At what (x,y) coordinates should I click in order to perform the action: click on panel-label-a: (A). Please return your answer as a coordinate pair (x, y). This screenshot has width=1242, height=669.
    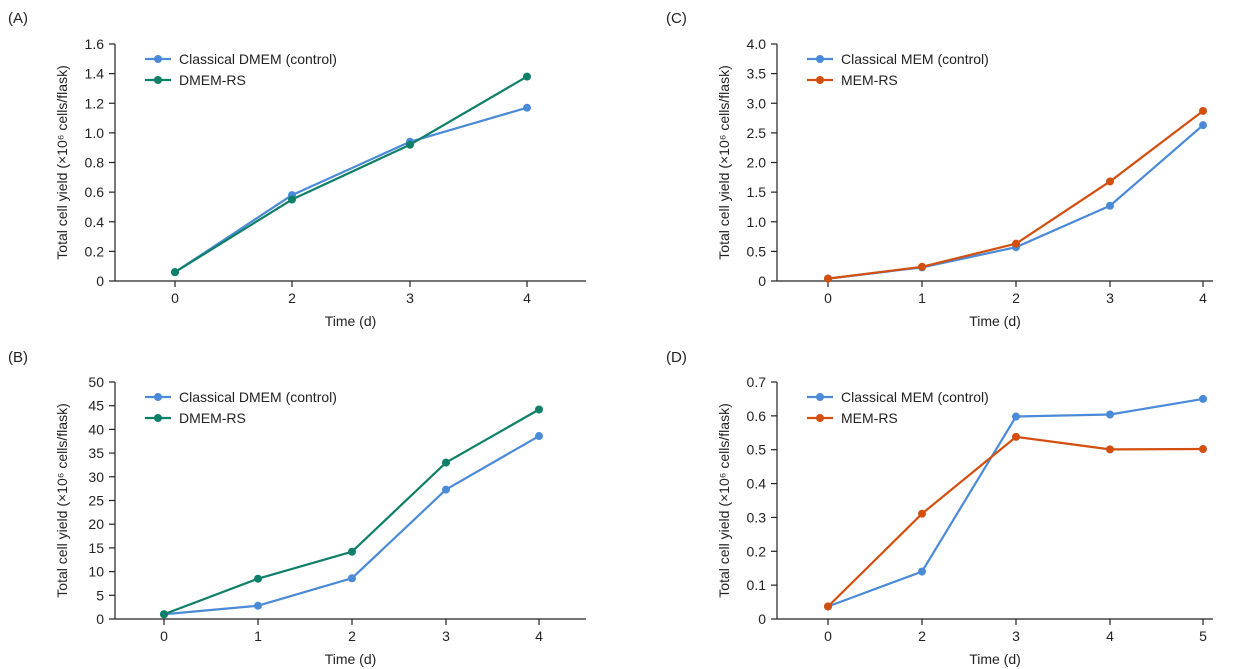
    Looking at the image, I should click on (18, 18).